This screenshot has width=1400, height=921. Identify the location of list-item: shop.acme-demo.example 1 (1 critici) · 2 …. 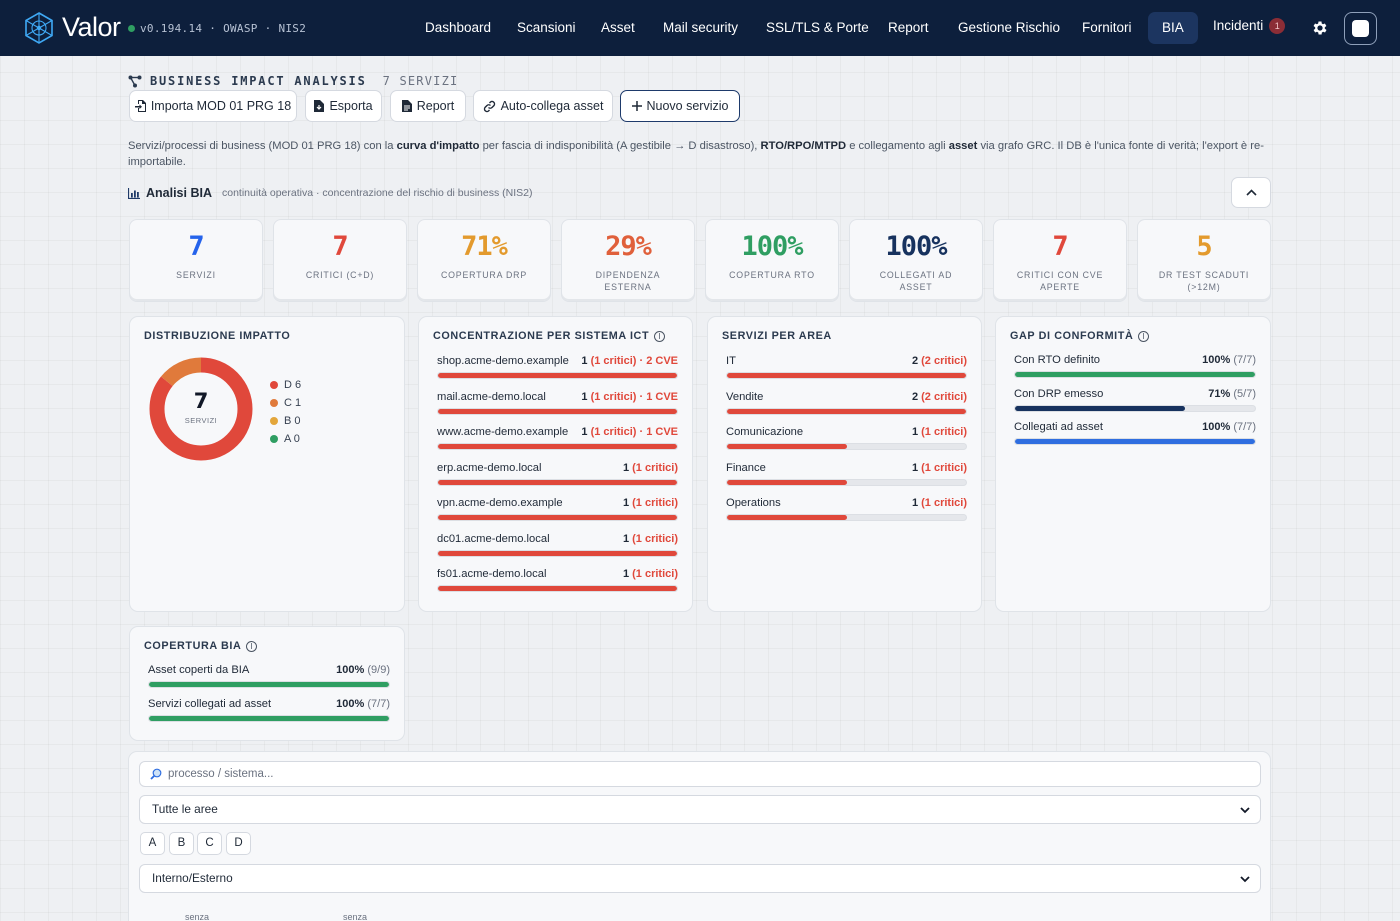
(555, 370).